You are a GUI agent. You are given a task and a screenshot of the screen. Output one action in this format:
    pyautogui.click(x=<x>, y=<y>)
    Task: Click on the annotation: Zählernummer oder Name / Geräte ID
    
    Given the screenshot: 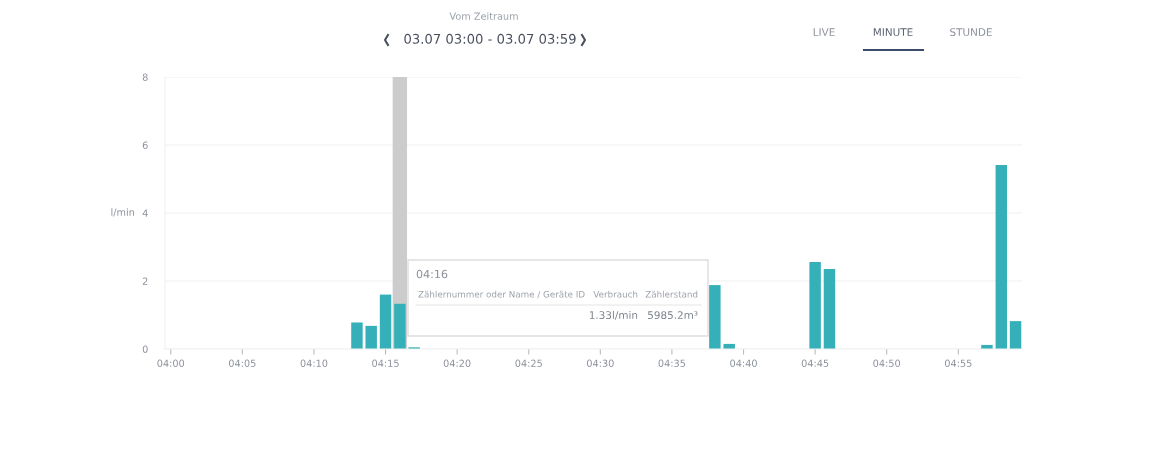 What is the action you would take?
    pyautogui.click(x=501, y=294)
    